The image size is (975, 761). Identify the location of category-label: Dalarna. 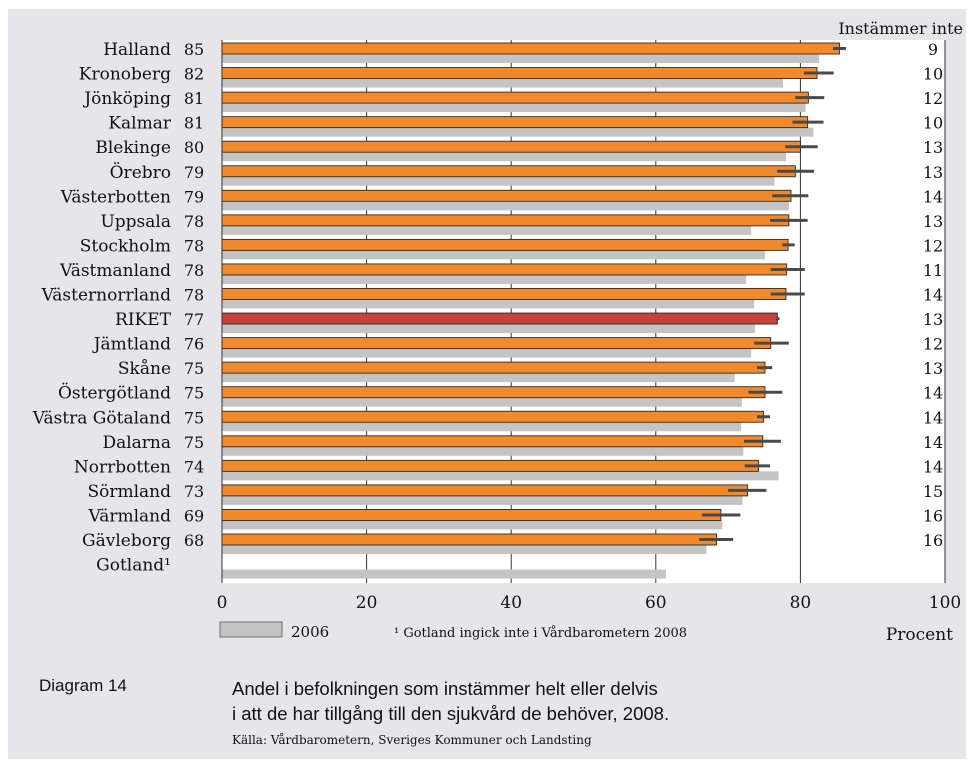
(136, 443).